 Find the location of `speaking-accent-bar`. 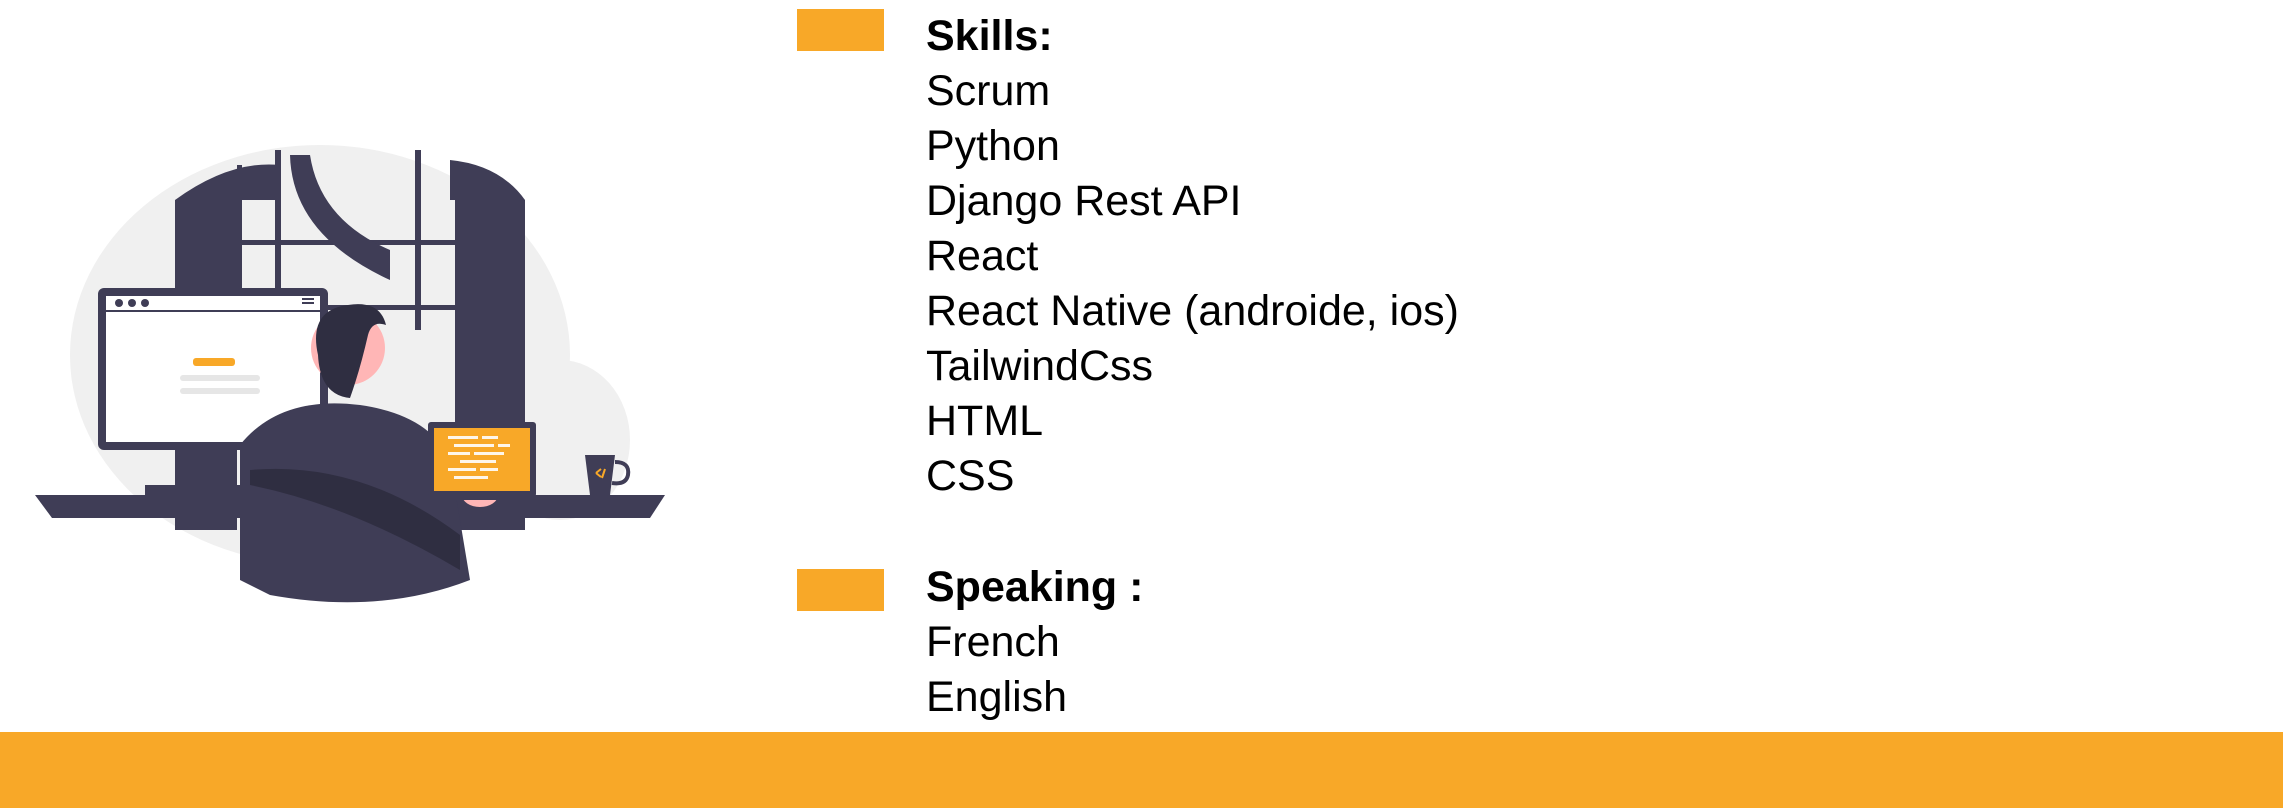

speaking-accent-bar is located at coordinates (840, 590).